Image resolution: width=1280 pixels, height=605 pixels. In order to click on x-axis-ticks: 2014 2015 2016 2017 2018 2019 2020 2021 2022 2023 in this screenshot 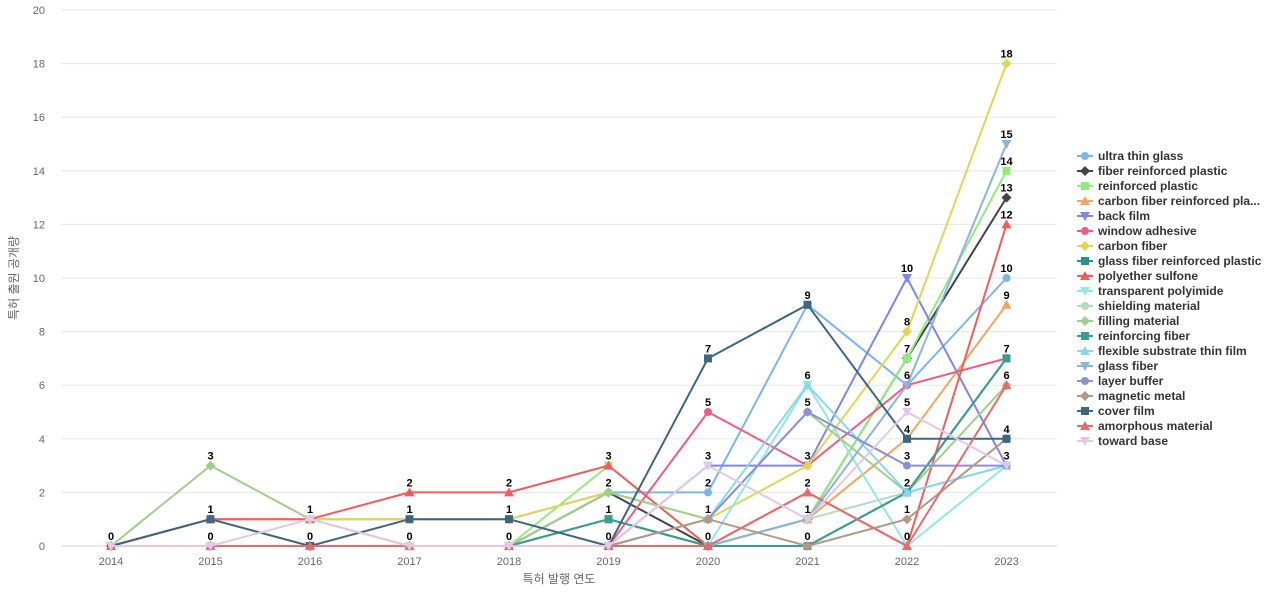, I will do `click(559, 562)`.